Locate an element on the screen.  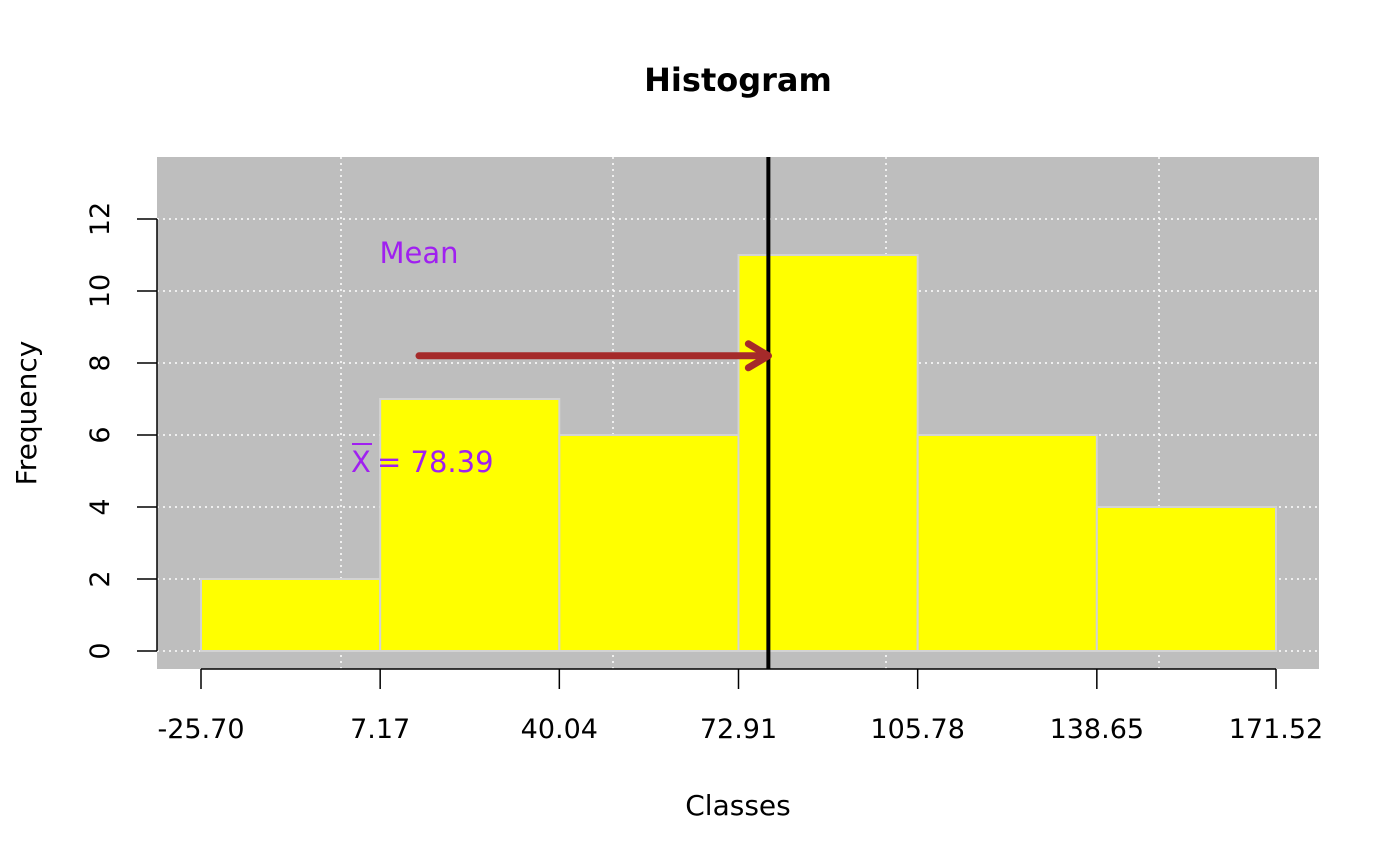
x-tick-label-6: 171.52 is located at coordinates (1276, 729).